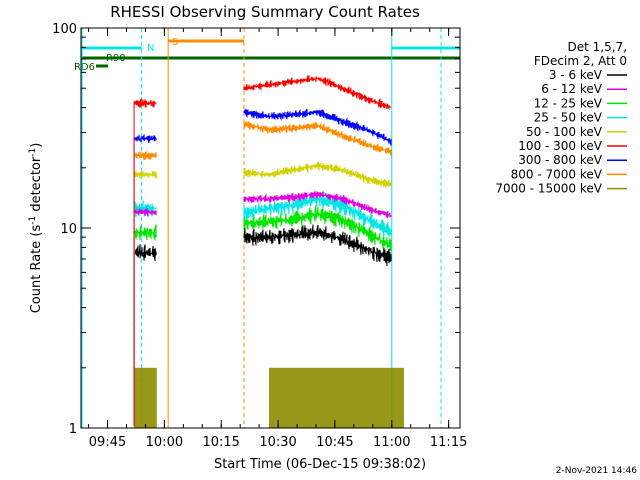 The image size is (640, 480). Describe the element at coordinates (64, 29) in the screenshot. I see `y-tick-label: 100` at that location.